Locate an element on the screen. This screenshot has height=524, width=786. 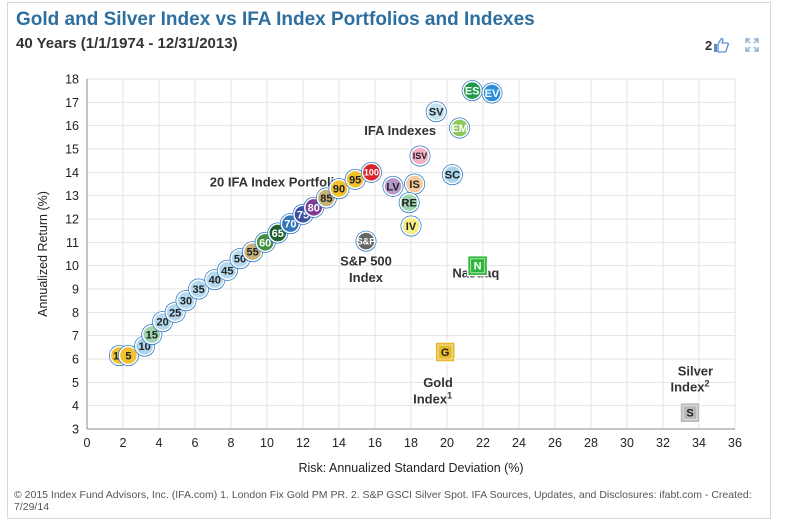
data-point-90: 90 is located at coordinates (339, 189).